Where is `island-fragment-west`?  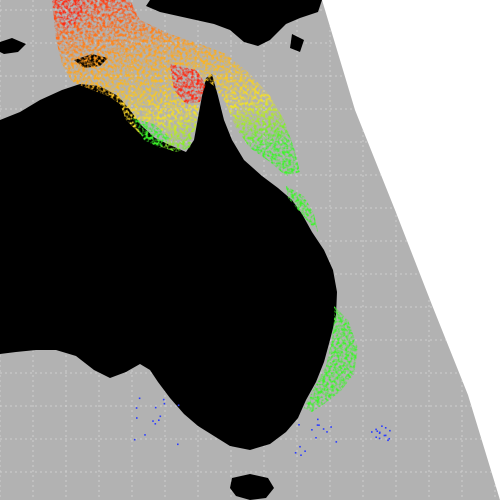 island-fragment-west is located at coordinates (13, 46).